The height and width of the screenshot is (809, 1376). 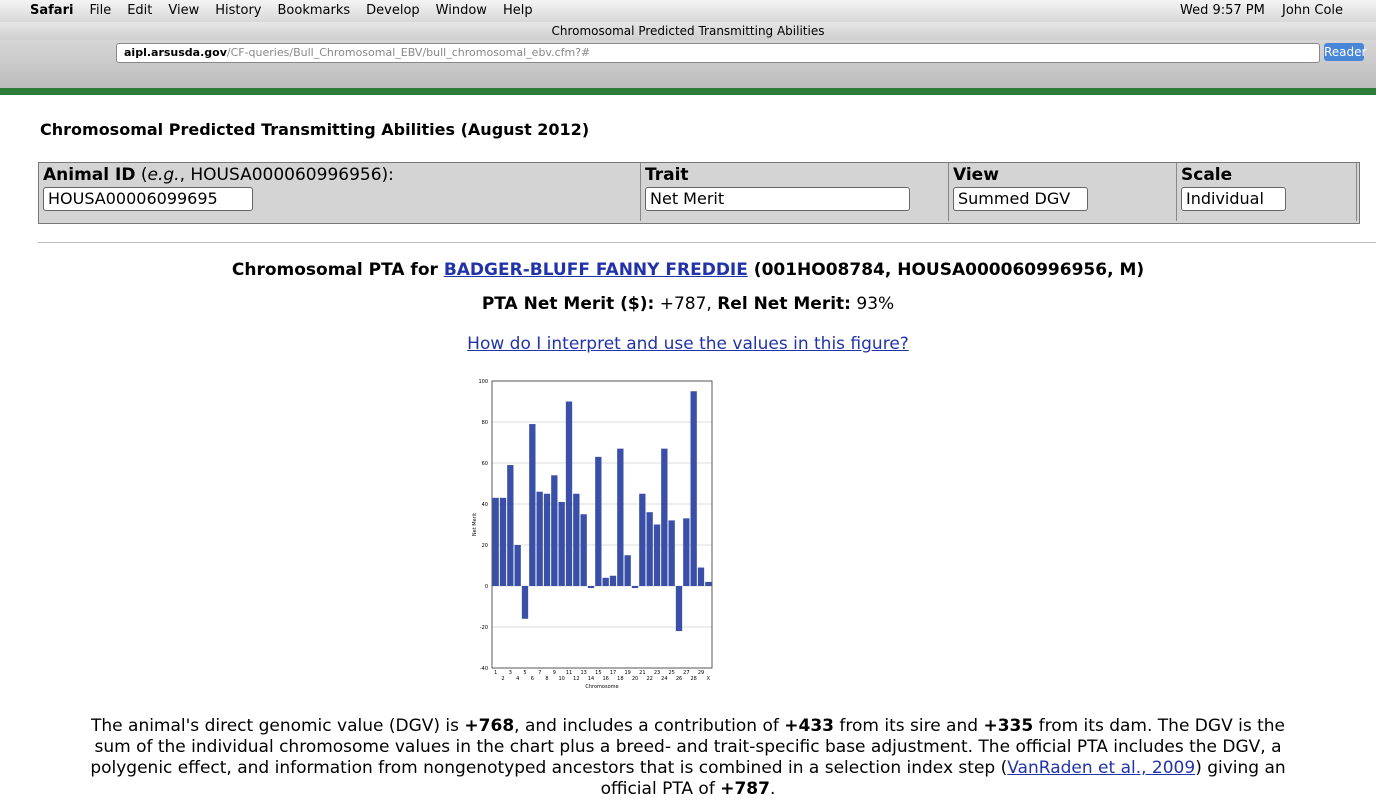 What do you see at coordinates (100, 10) in the screenshot?
I see `menu-item: File` at bounding box center [100, 10].